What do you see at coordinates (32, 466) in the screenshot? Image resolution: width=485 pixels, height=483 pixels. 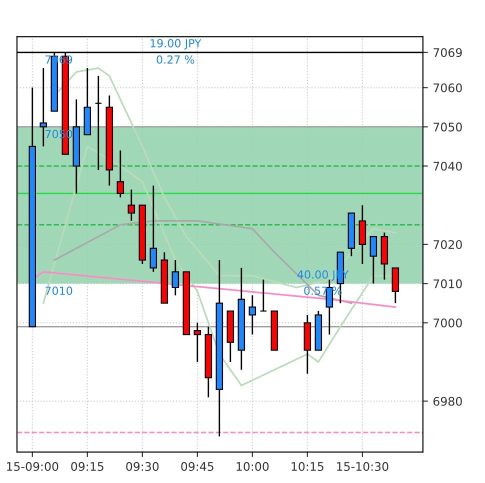 I see `x-tick-label: 15-09:00` at bounding box center [32, 466].